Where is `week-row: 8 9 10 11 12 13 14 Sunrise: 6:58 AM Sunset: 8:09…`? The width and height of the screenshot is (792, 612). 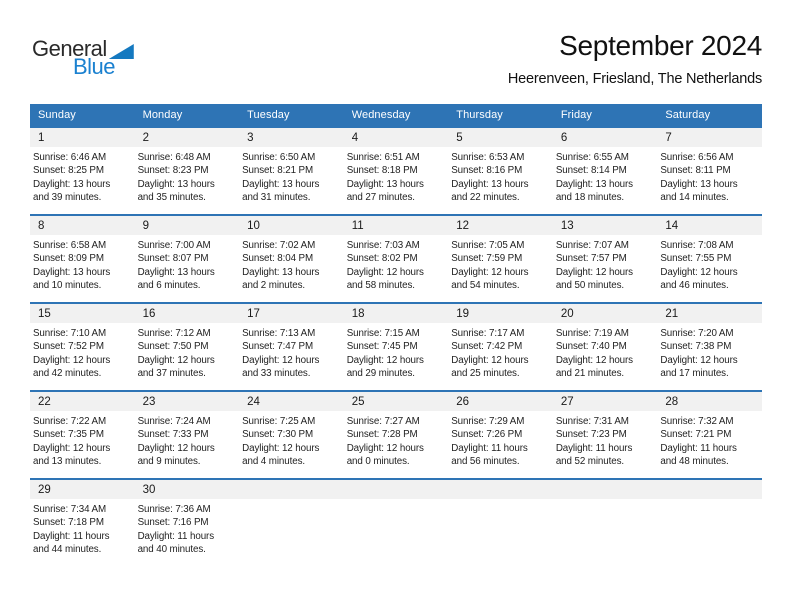
week-row: 8 9 10 11 12 13 14 Sunrise: 6:58 AM Sunset: 8:09… is located at coordinates (396, 258).